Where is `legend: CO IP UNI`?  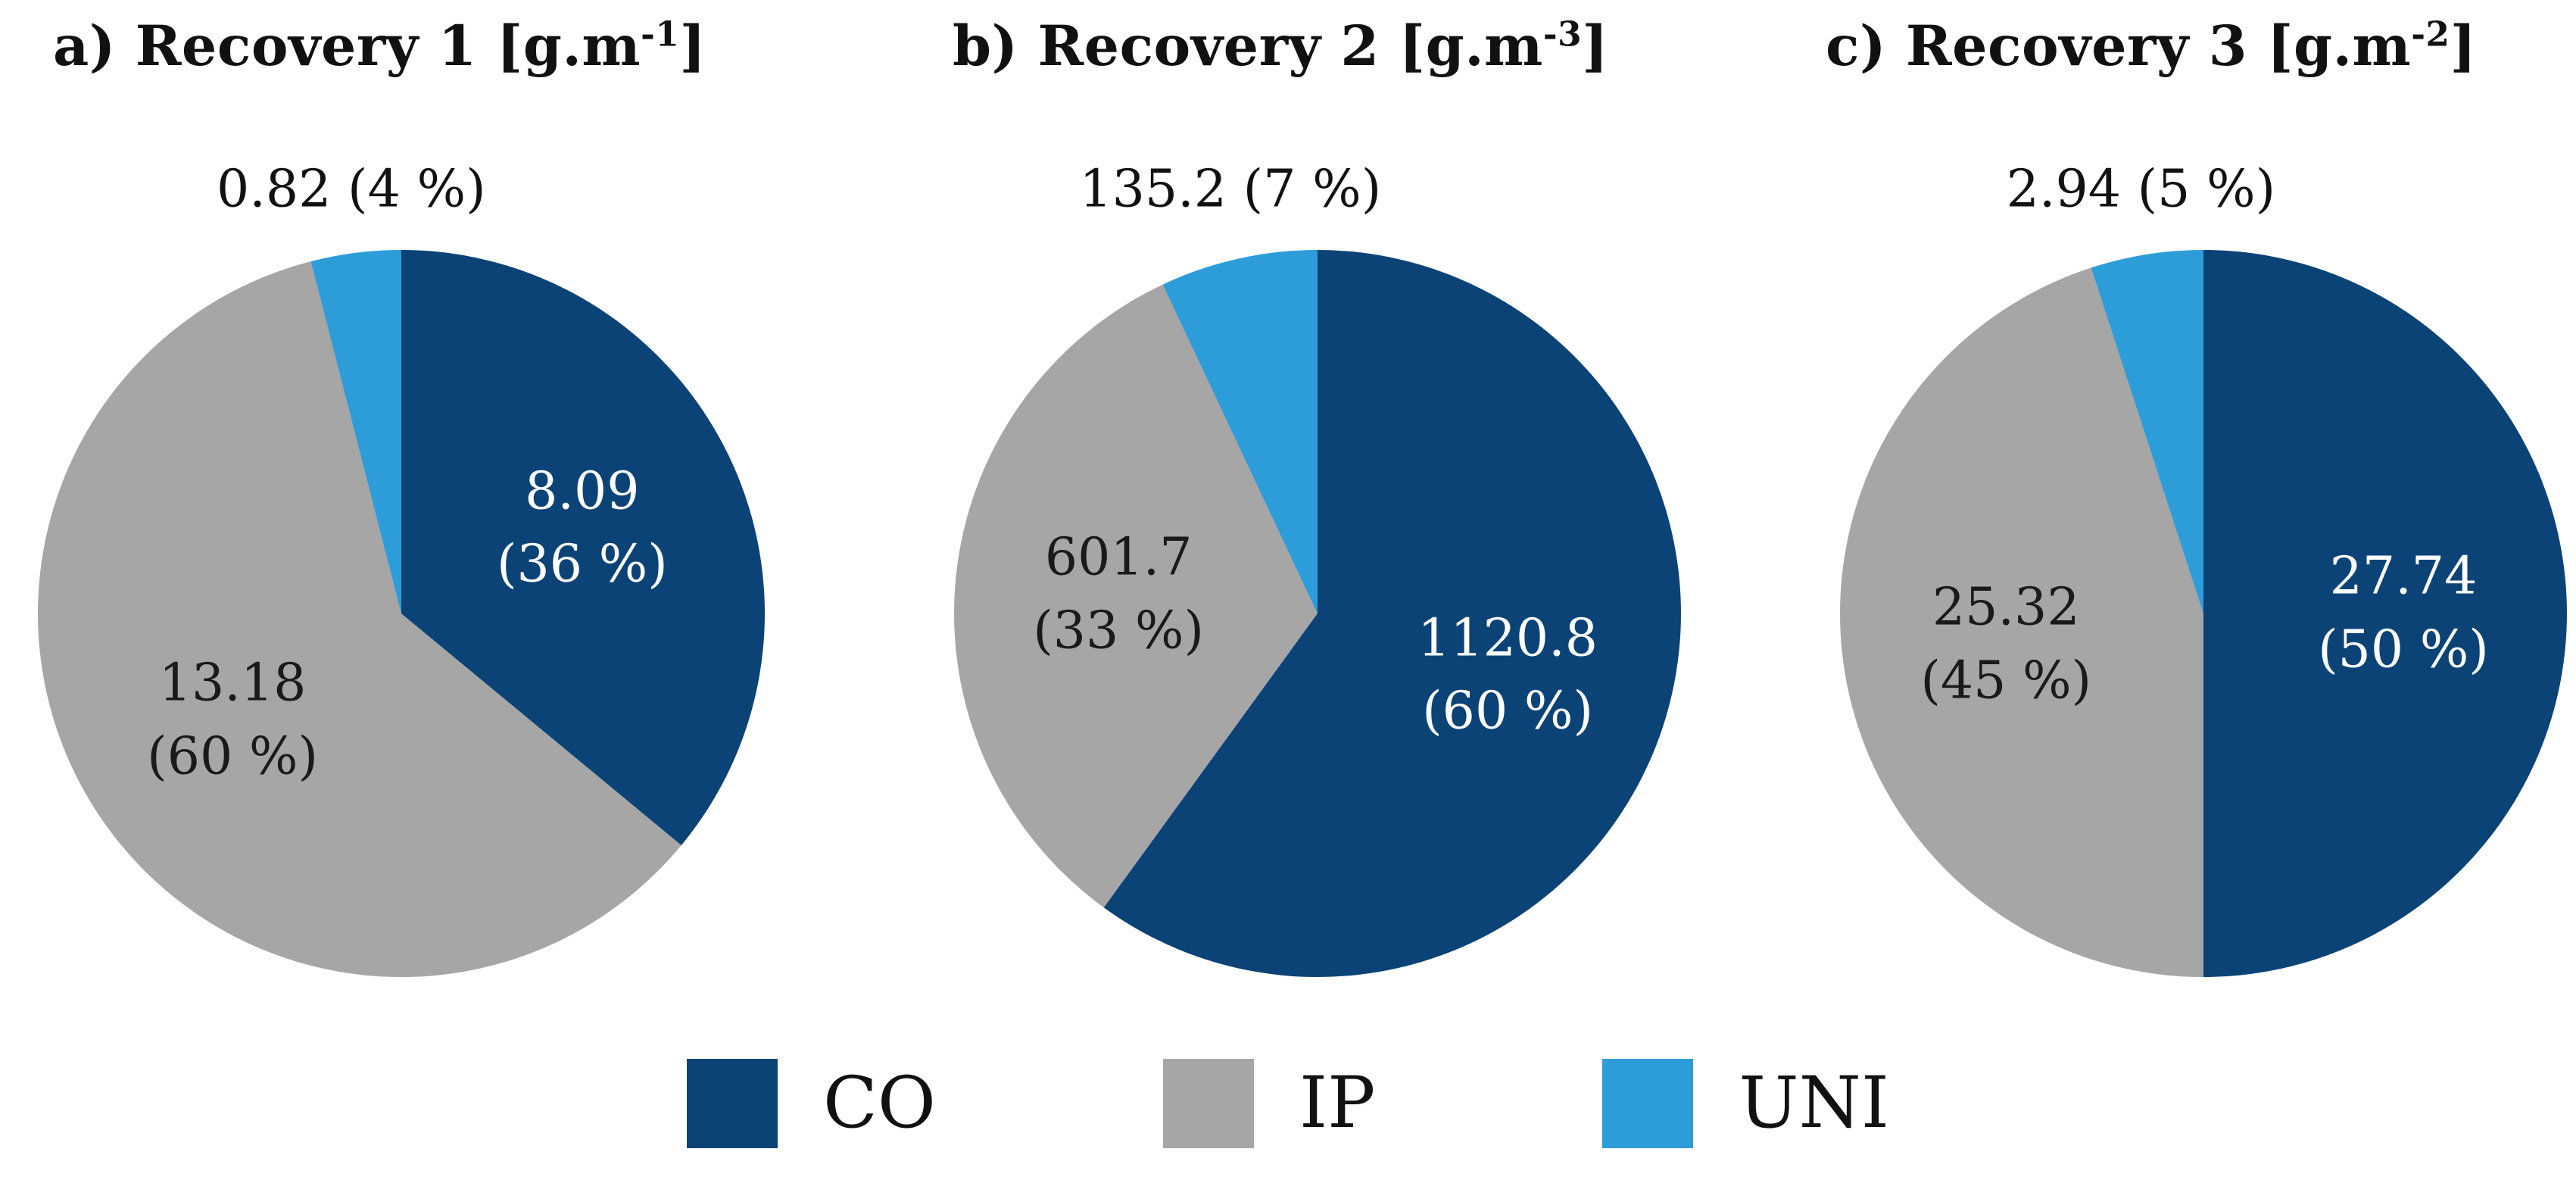 legend: CO IP UNI is located at coordinates (1288, 1103).